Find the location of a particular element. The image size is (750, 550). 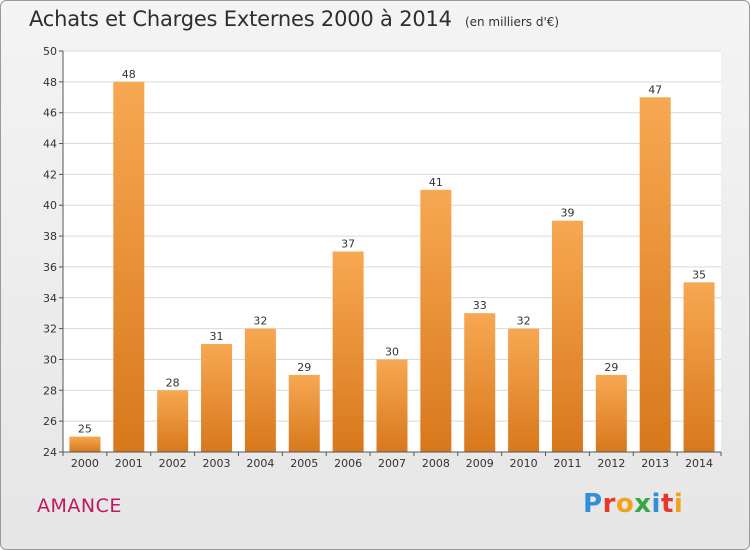

bar-value-label: 47 is located at coordinates (655, 89).